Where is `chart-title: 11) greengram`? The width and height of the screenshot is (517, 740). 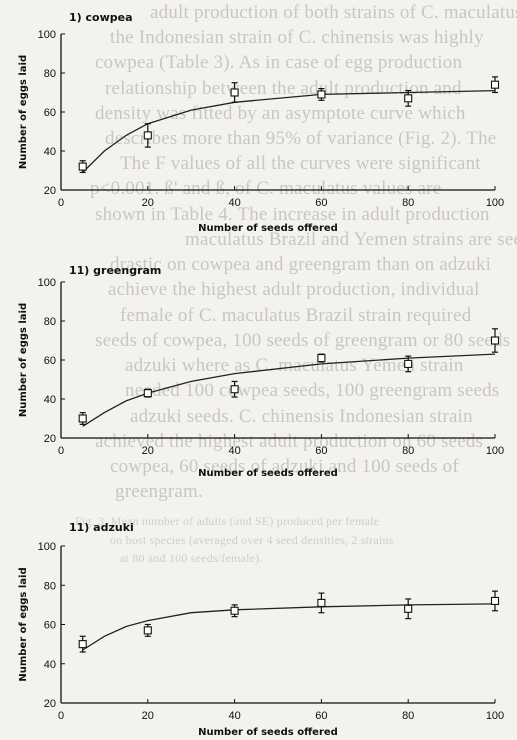
chart-title: 11) greengram is located at coordinates (115, 270).